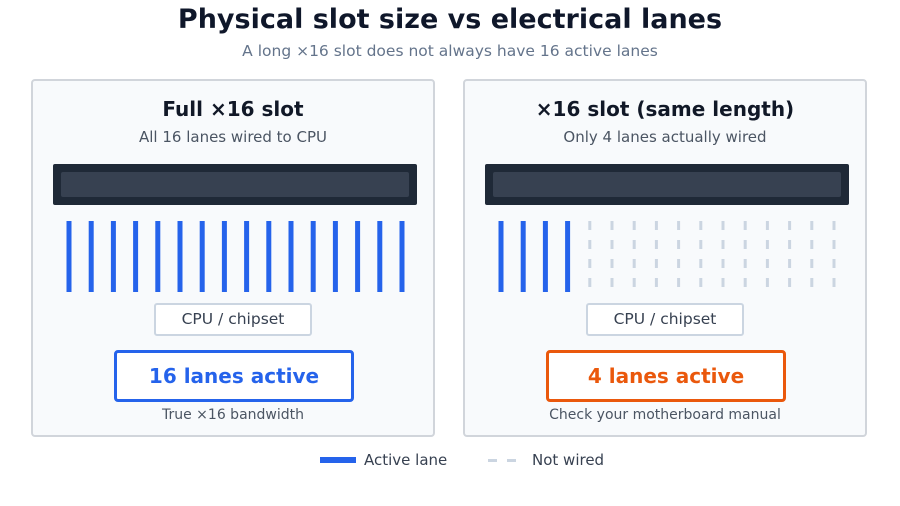 The height and width of the screenshot is (506, 900). Describe the element at coordinates (665, 109) in the screenshot. I see `panel-title: ×16 slot (same length)` at that location.